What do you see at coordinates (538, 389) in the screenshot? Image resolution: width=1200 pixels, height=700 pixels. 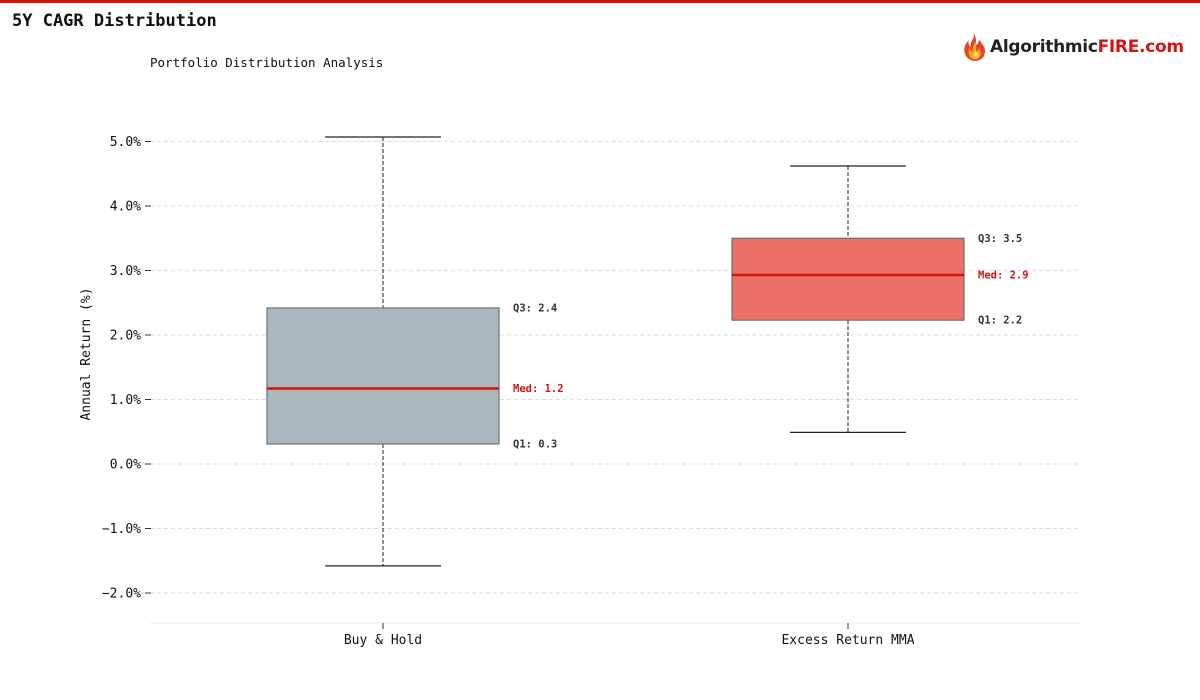 I see `median-label: Med: 1.2` at bounding box center [538, 389].